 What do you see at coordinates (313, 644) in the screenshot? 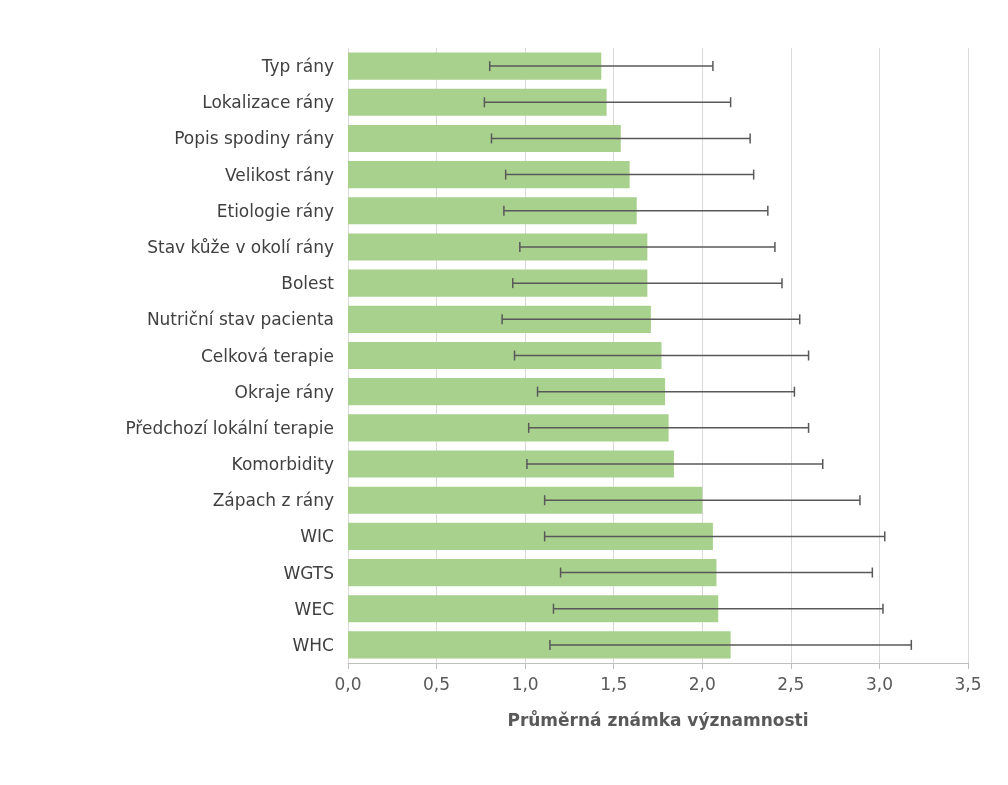
I see `y-tick-label: WHC` at bounding box center [313, 644].